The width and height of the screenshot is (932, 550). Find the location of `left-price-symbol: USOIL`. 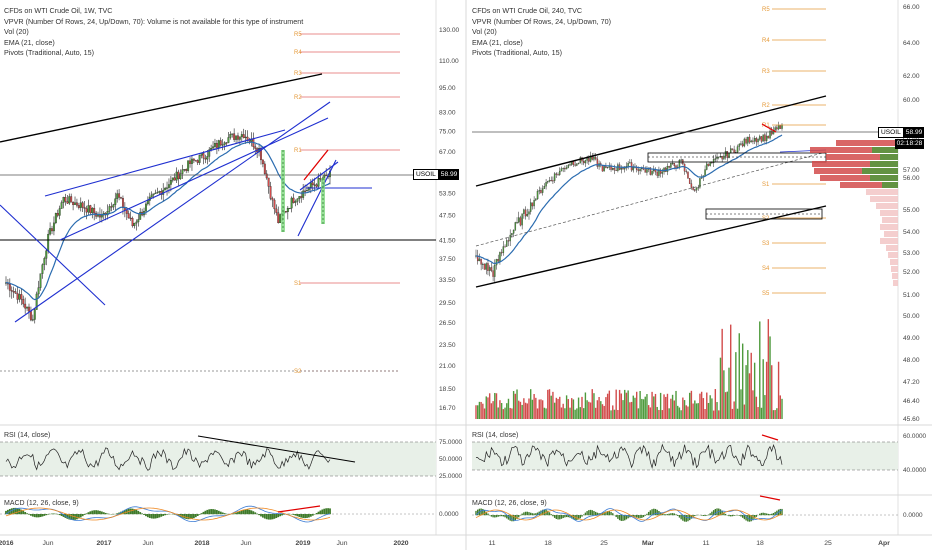

left-price-symbol: USOIL is located at coordinates (426, 174).